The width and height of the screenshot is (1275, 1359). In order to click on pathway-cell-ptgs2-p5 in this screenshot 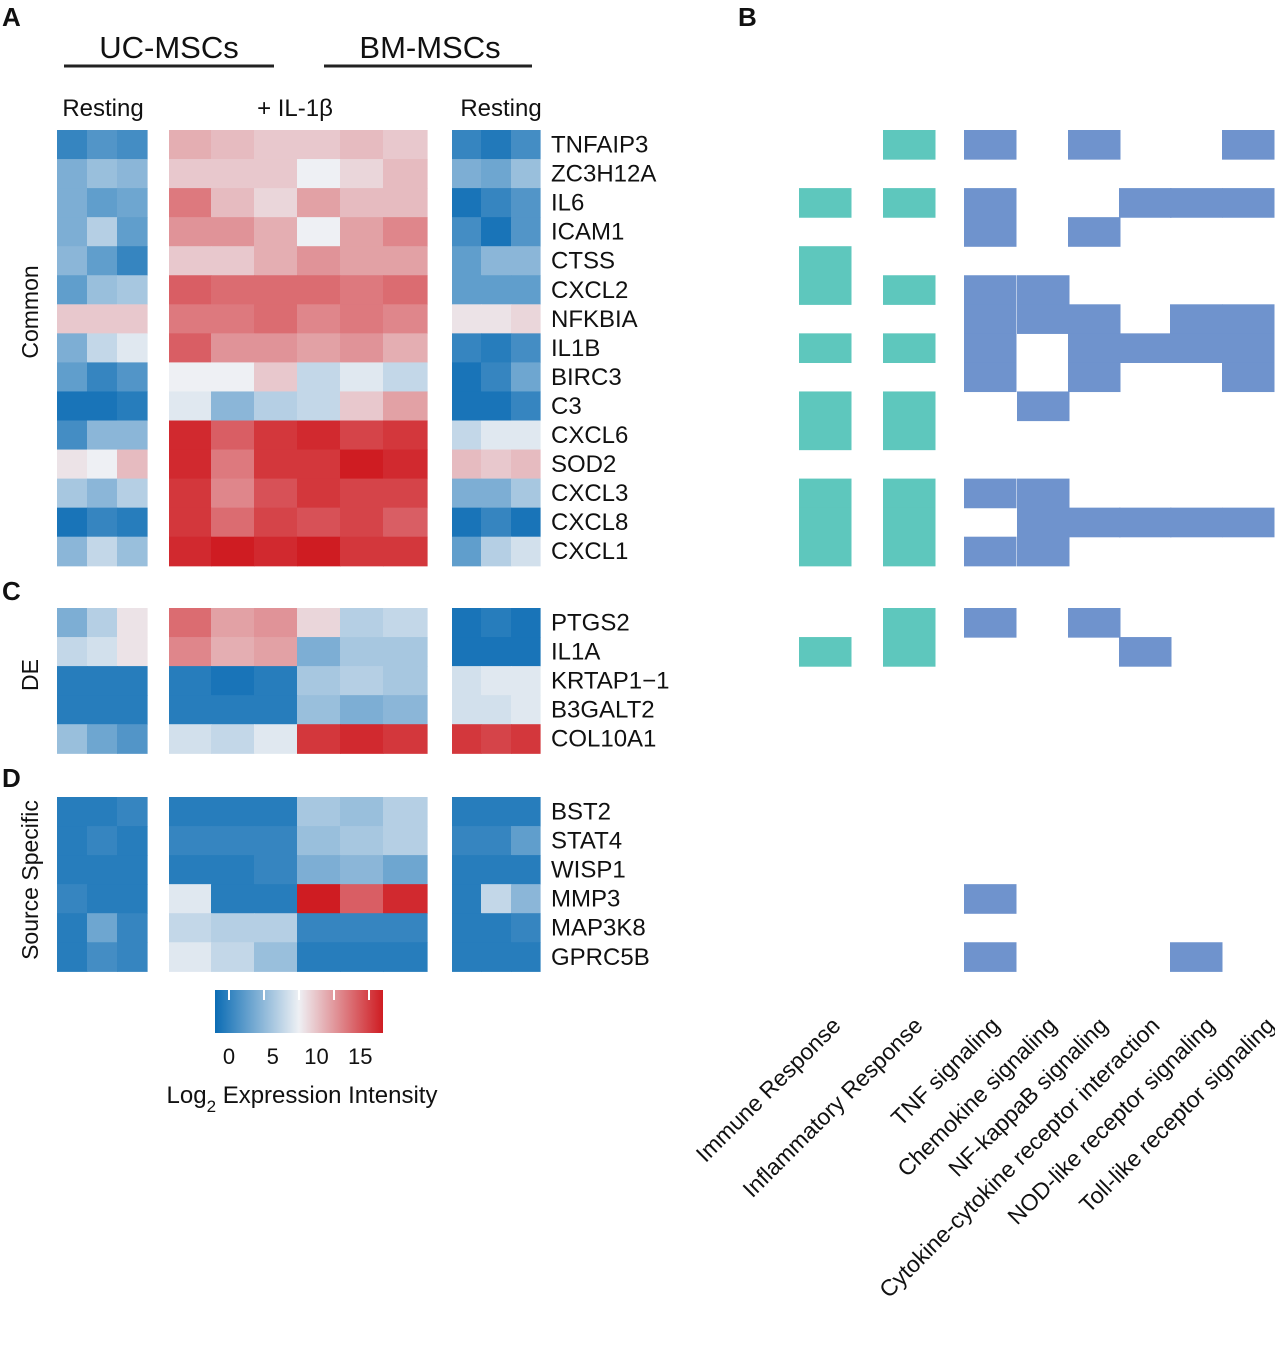, I will do `click(1094, 623)`.